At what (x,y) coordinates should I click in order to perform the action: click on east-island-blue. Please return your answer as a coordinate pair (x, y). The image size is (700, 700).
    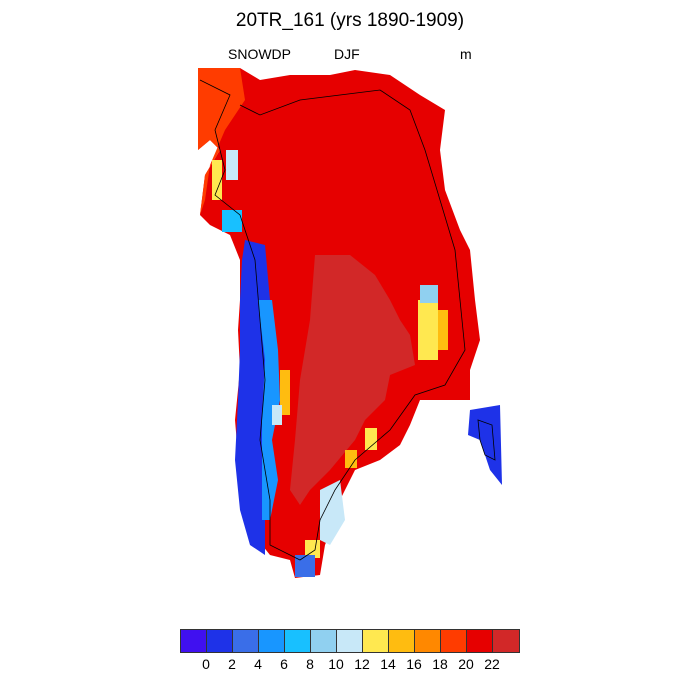
    Looking at the image, I should click on (485, 445).